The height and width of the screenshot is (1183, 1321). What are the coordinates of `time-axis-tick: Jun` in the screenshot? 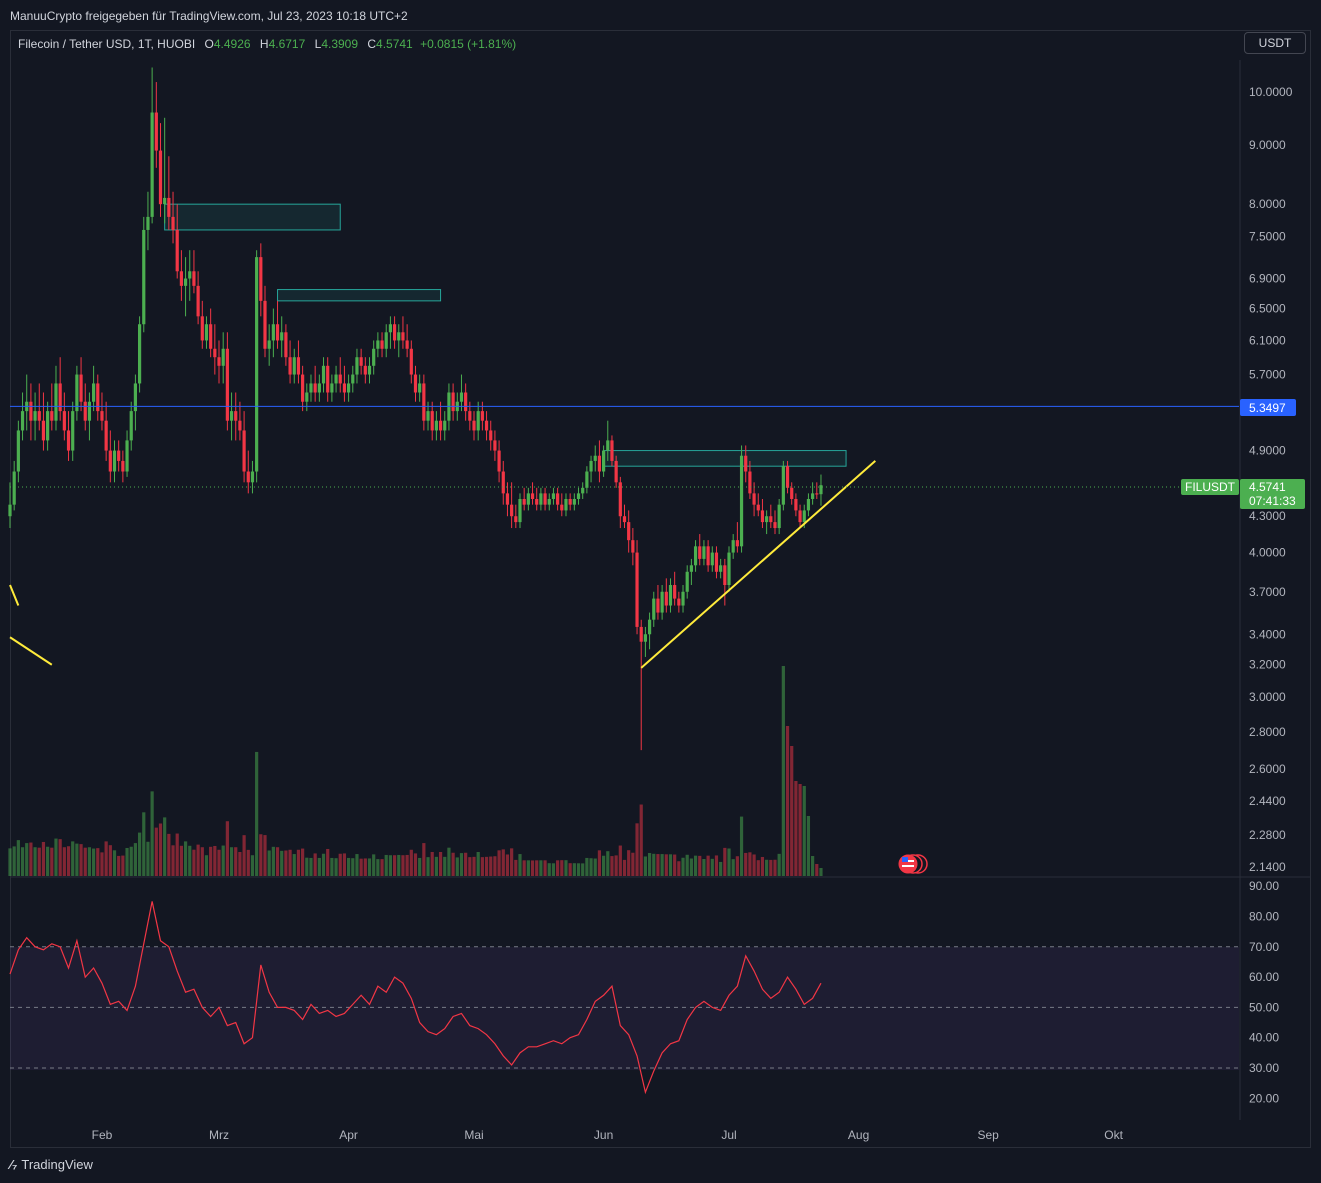 It's located at (603, 1135).